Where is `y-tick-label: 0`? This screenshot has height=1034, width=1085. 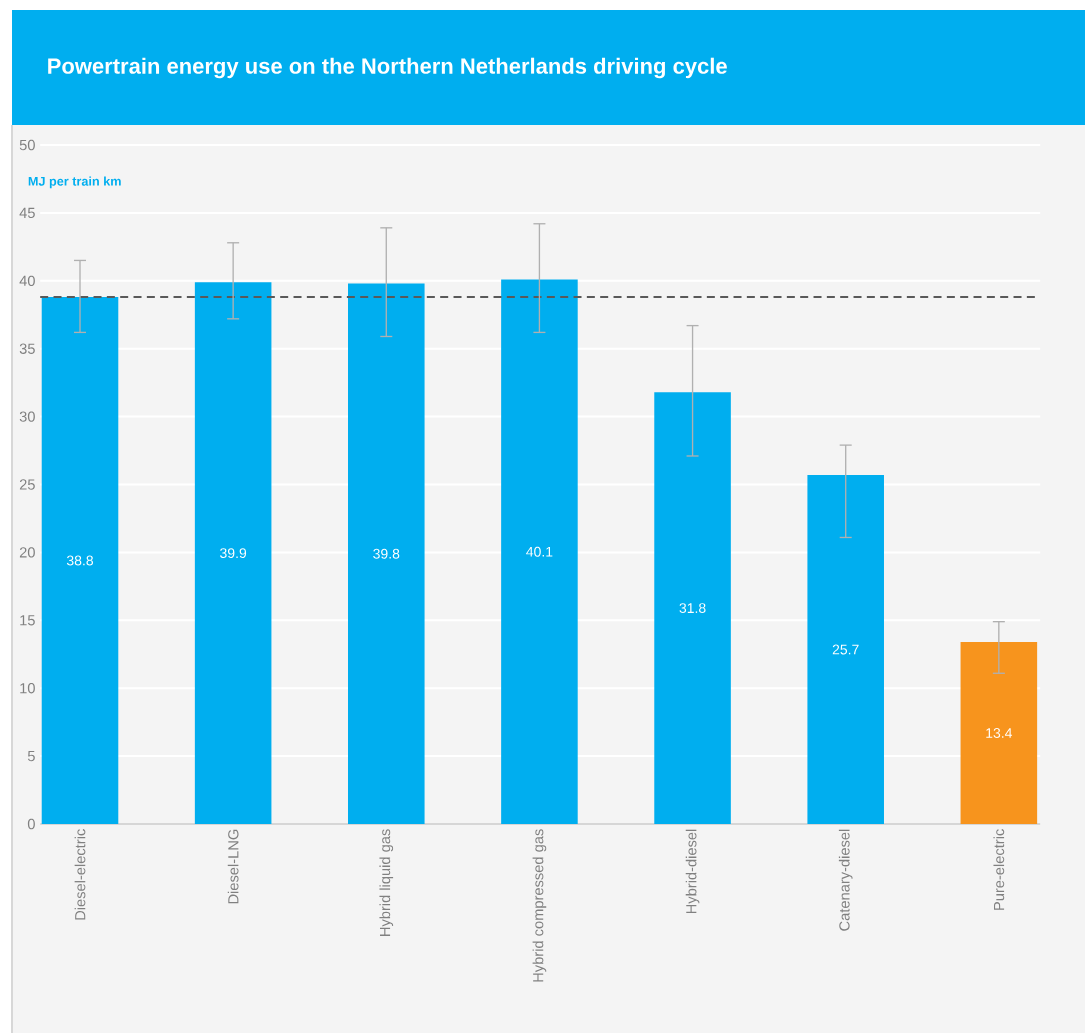 y-tick-label: 0 is located at coordinates (31, 824).